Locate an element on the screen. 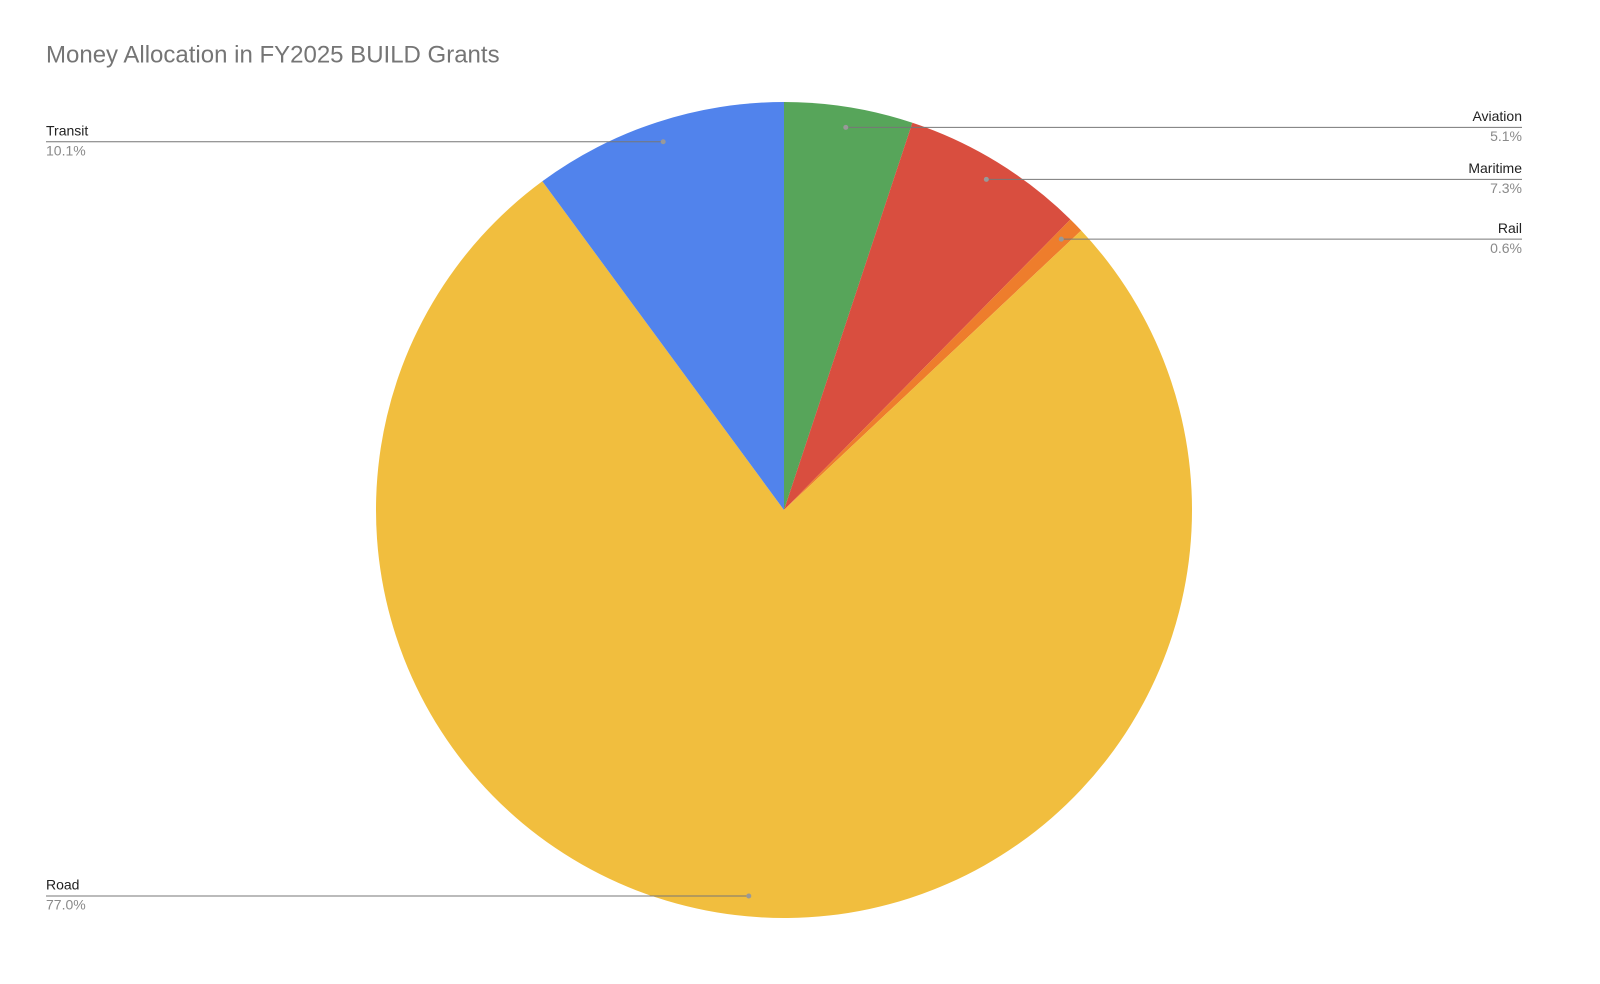 Image resolution: width=1600 pixels, height=984 pixels. slice-value-label: 7.3% is located at coordinates (1506, 188).